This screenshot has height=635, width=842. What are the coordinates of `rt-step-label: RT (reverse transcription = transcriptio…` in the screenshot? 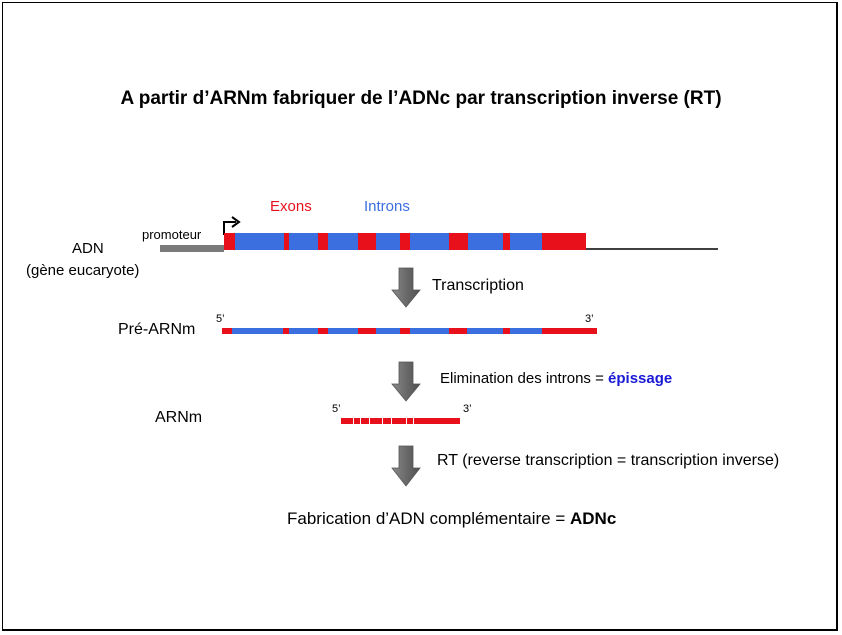 It's located at (608, 460).